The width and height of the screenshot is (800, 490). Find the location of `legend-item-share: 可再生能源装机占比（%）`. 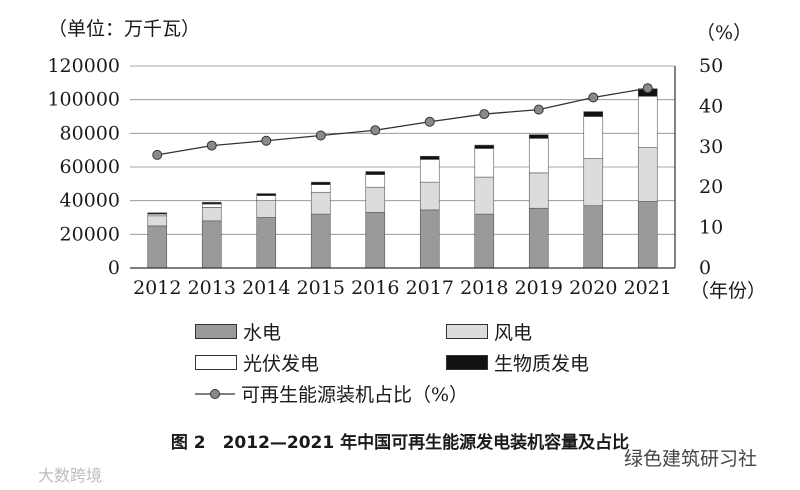

legend-item-share: 可再生能源装机占比（%） is located at coordinates (331, 393).